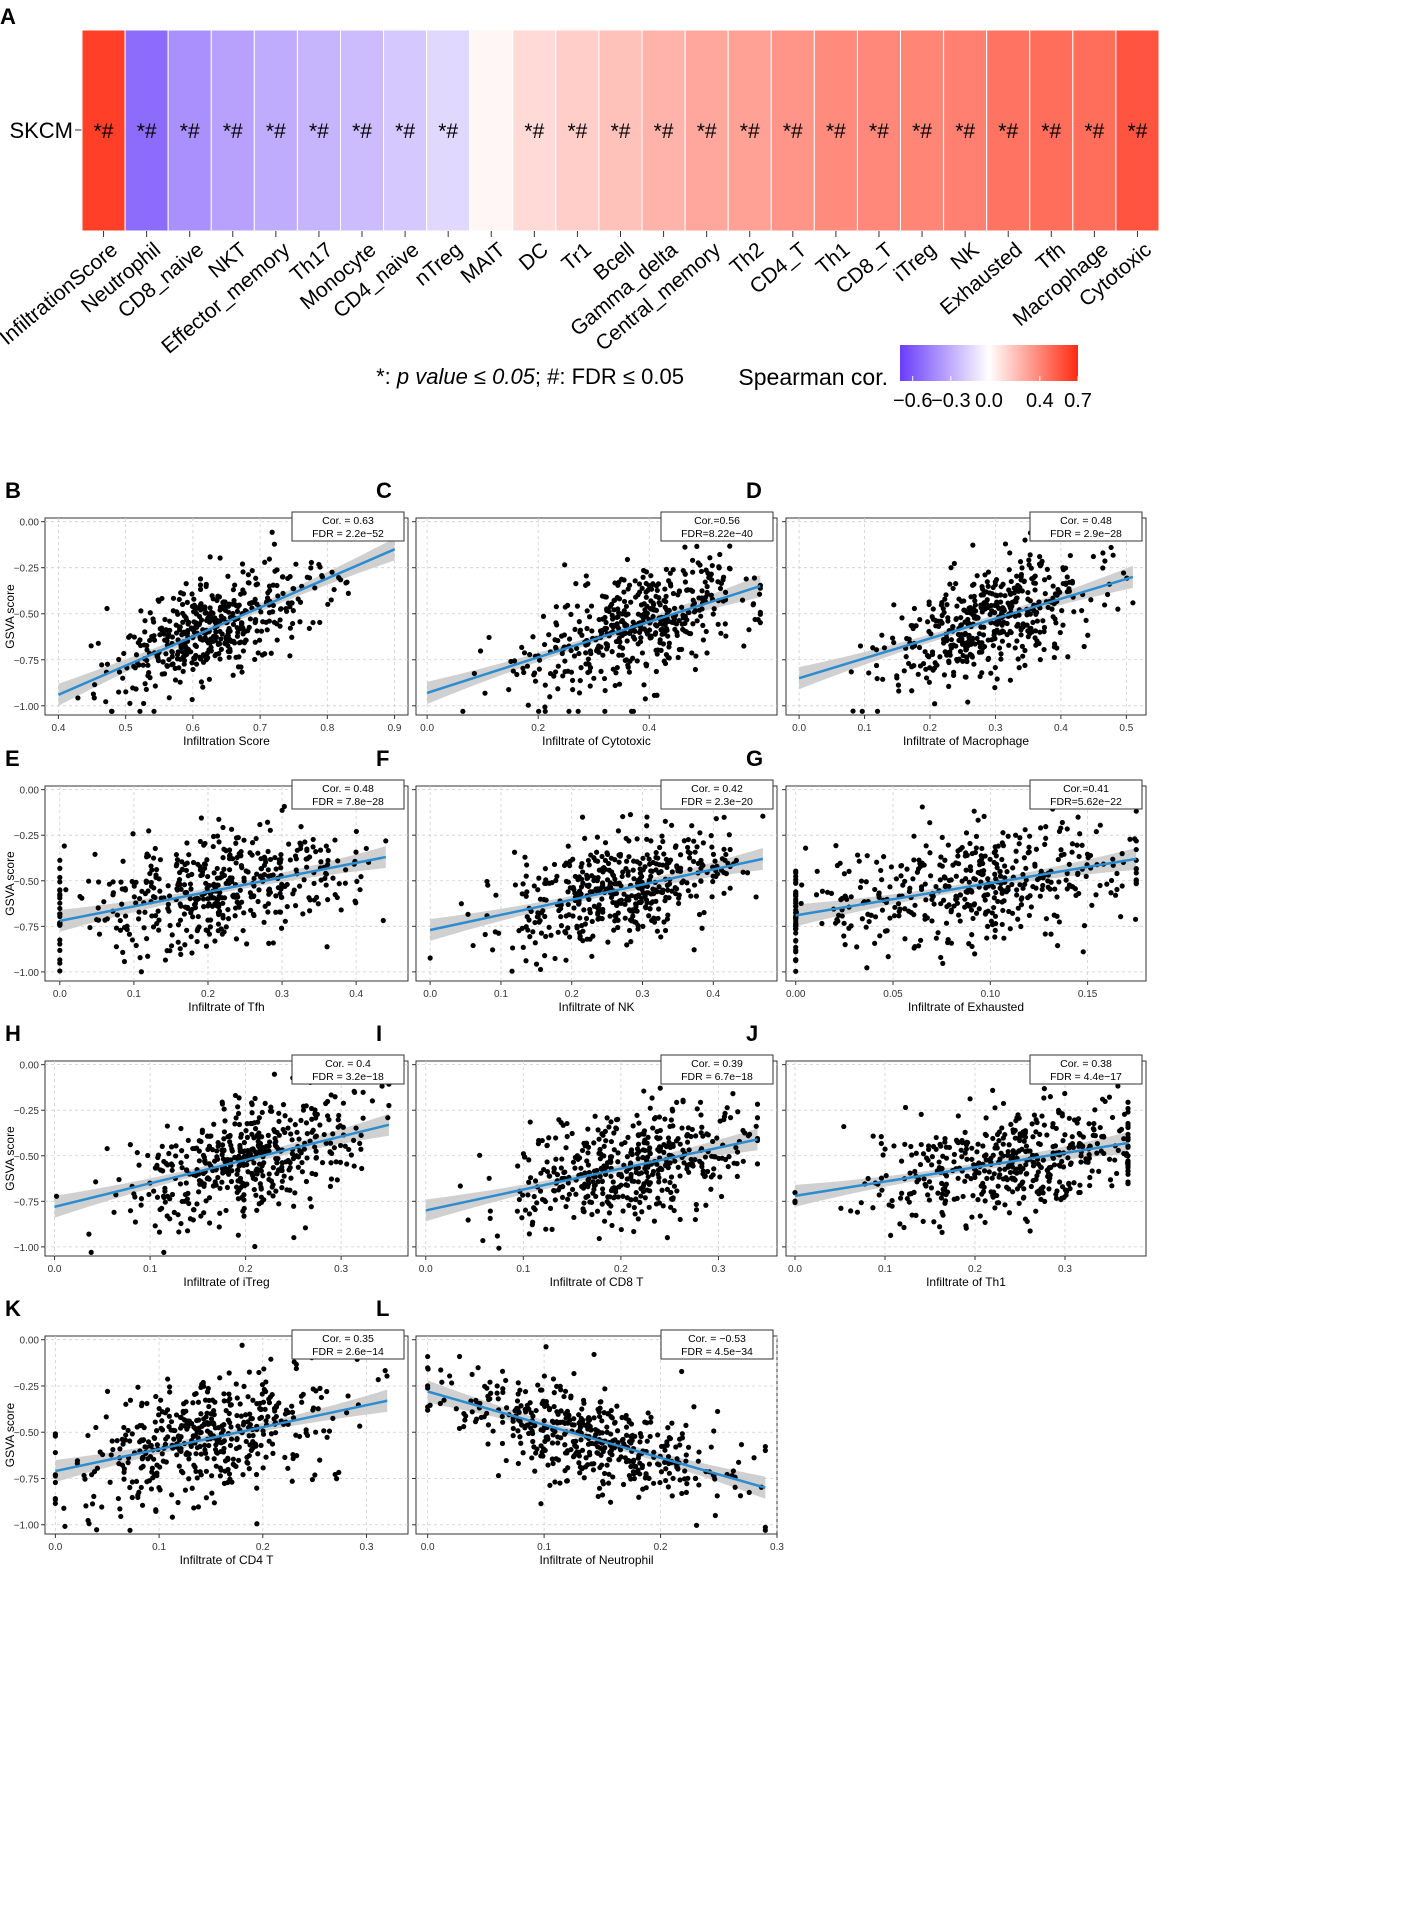 The height and width of the screenshot is (1915, 1418). What do you see at coordinates (950, 401) in the screenshot?
I see `legend-tick-label: −0.3` at bounding box center [950, 401].